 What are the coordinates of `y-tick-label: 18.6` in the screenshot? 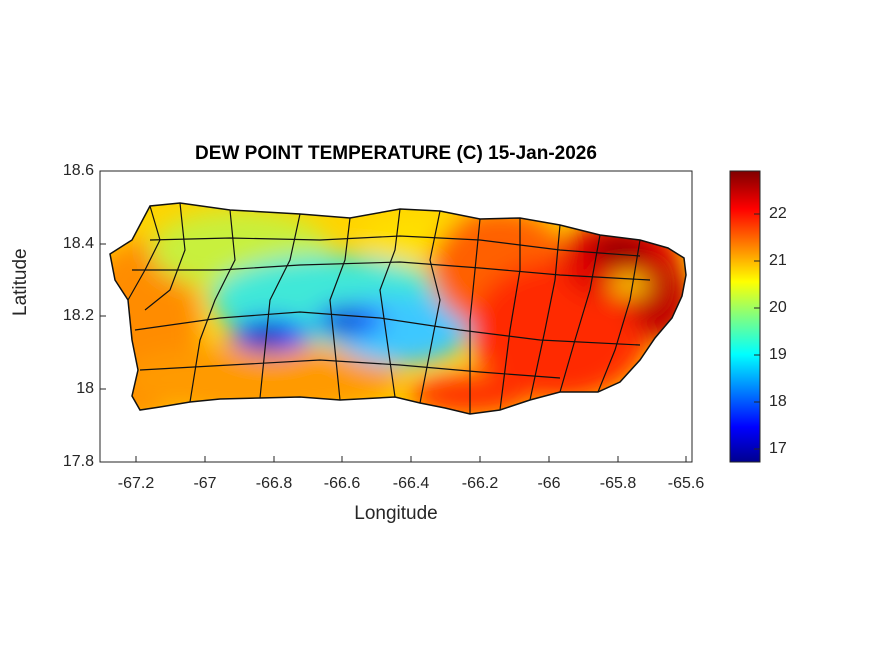 It's located at (78, 170).